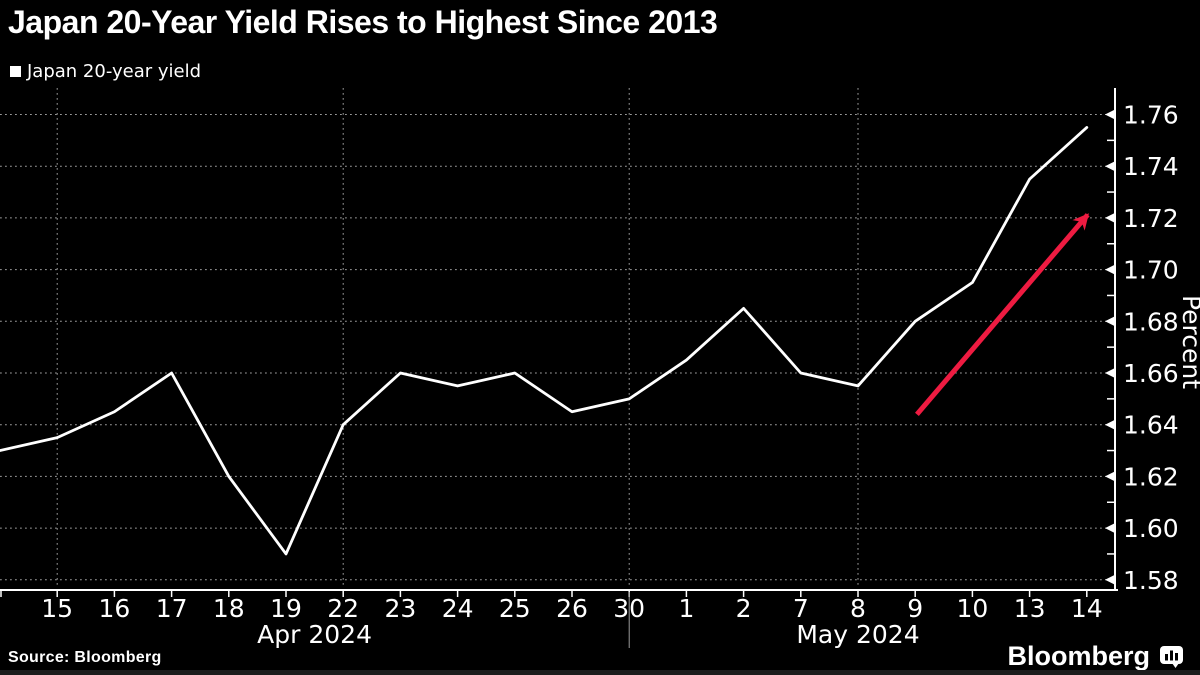 This screenshot has height=675, width=1200. I want to click on x-tick-label: 17, so click(172, 608).